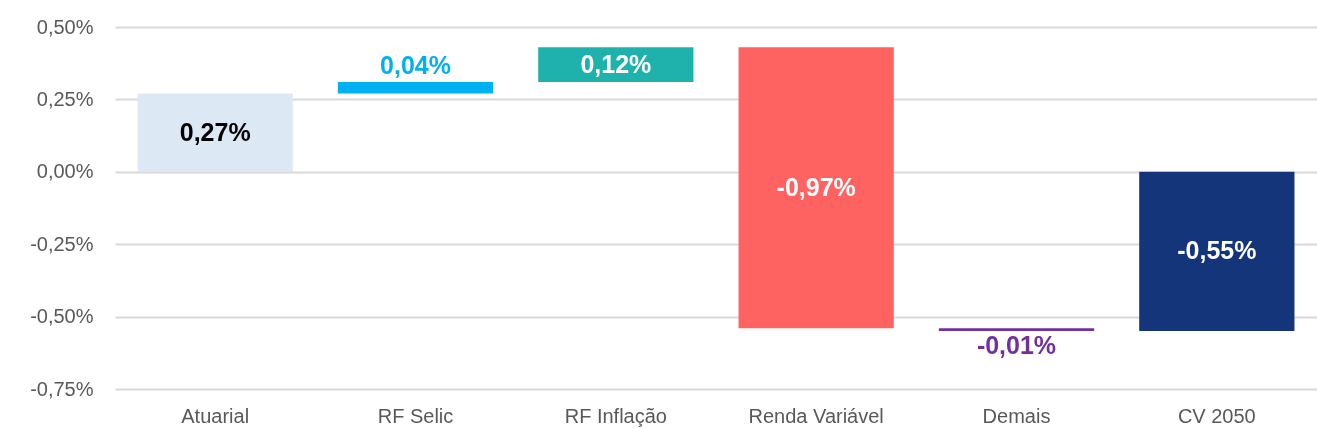 This screenshot has width=1317, height=429. I want to click on data-label: 0,27%, so click(215, 131).